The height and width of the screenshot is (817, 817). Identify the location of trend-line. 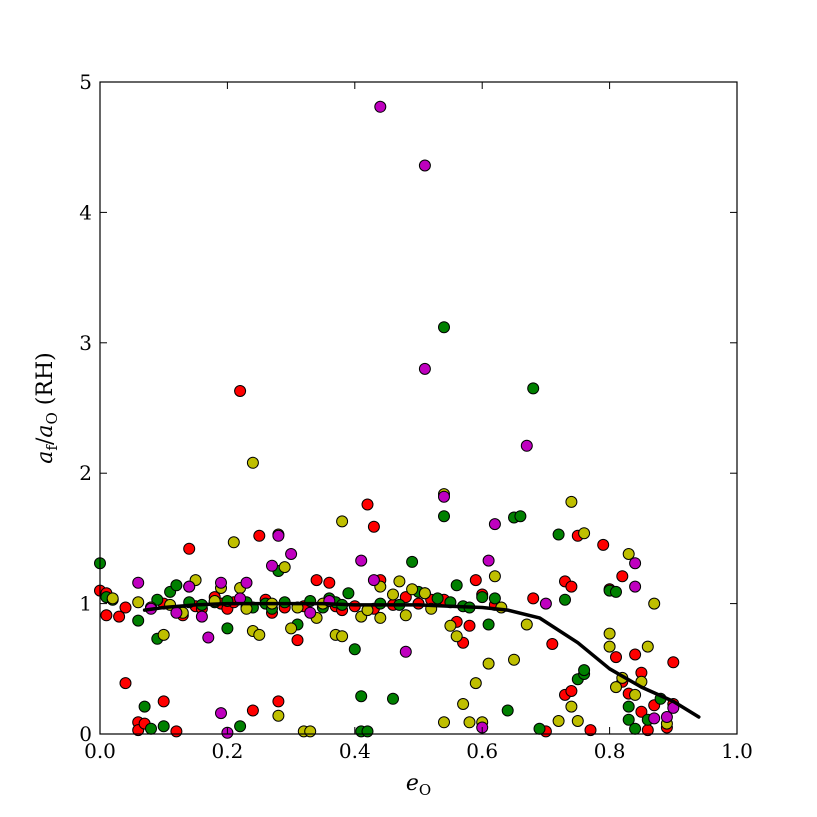
(421, 660).